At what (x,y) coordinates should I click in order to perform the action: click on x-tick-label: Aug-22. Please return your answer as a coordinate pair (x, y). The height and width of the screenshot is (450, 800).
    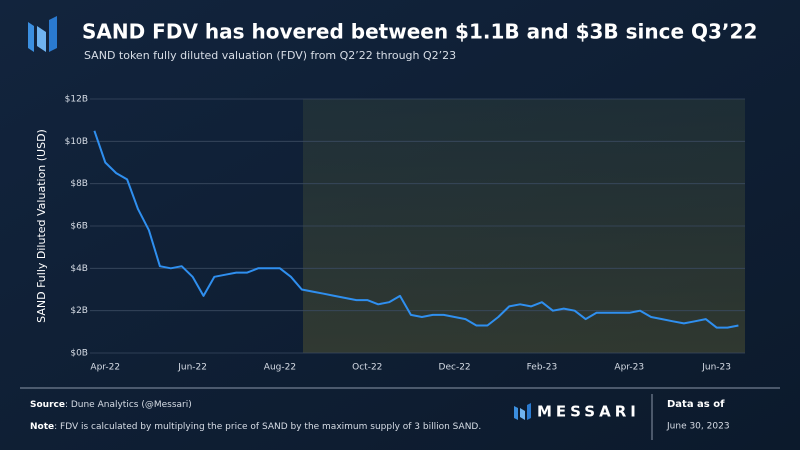
    Looking at the image, I should click on (280, 368).